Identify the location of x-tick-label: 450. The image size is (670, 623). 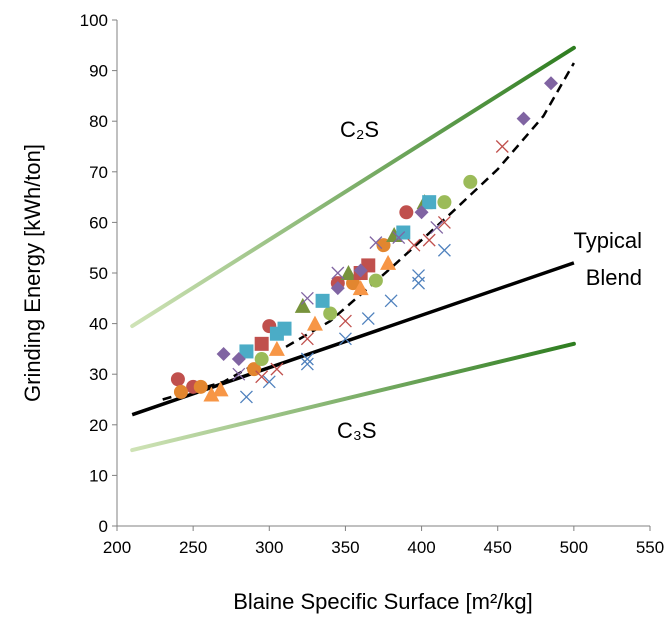
(498, 547).